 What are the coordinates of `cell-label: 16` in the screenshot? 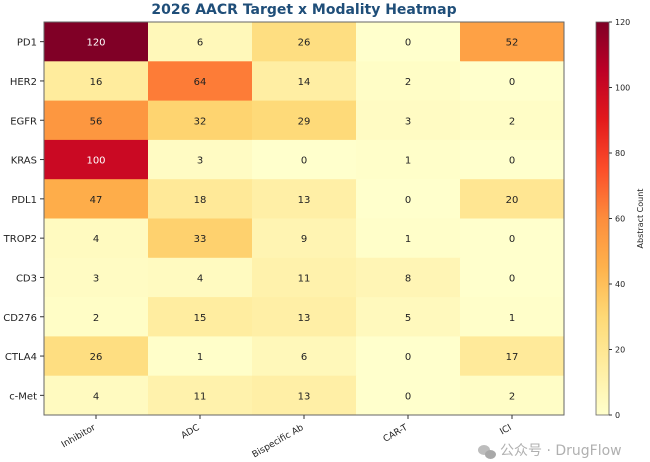 It's located at (96, 82).